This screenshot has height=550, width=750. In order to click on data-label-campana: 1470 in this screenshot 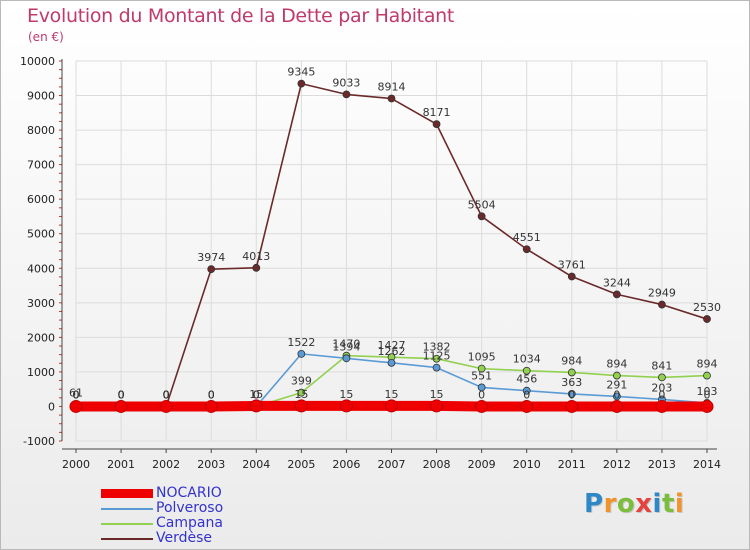, I will do `click(346, 344)`.